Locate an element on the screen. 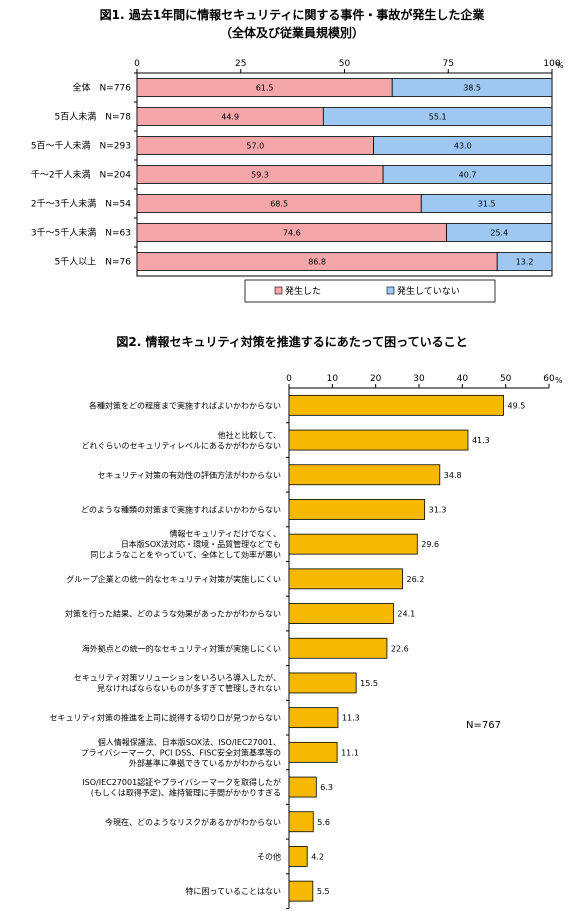 This screenshot has width=584, height=911. chart2-category-label: 今現在、どのようなリスクがあるかがわからない is located at coordinates (193, 822).